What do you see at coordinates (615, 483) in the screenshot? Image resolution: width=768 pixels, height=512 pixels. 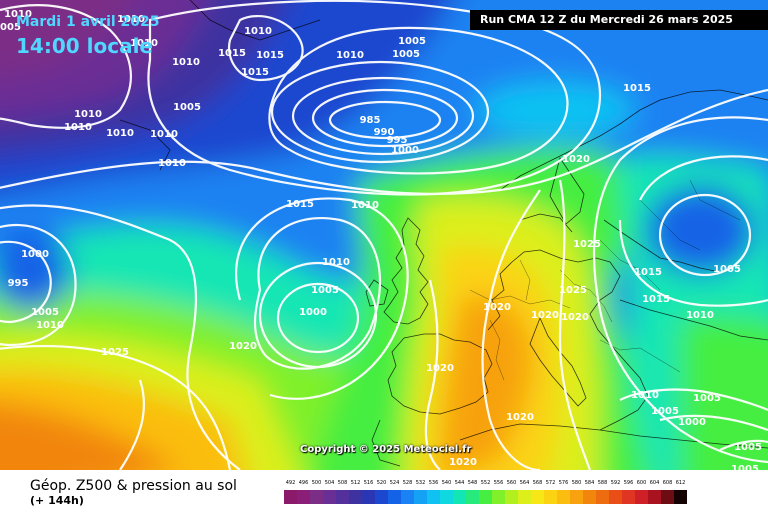 I see `legend-value: 592` at bounding box center [615, 483].